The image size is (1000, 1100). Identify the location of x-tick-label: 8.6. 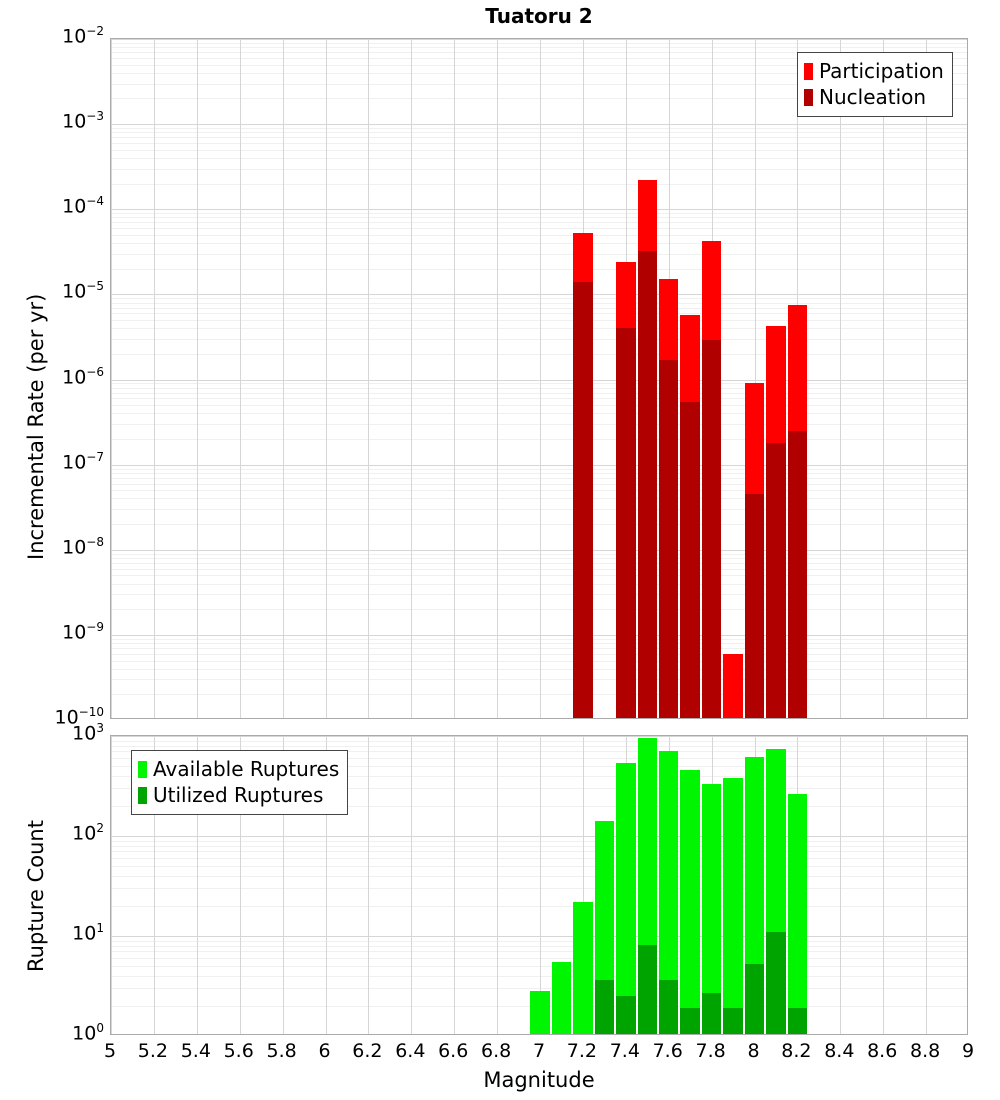
(882, 1051).